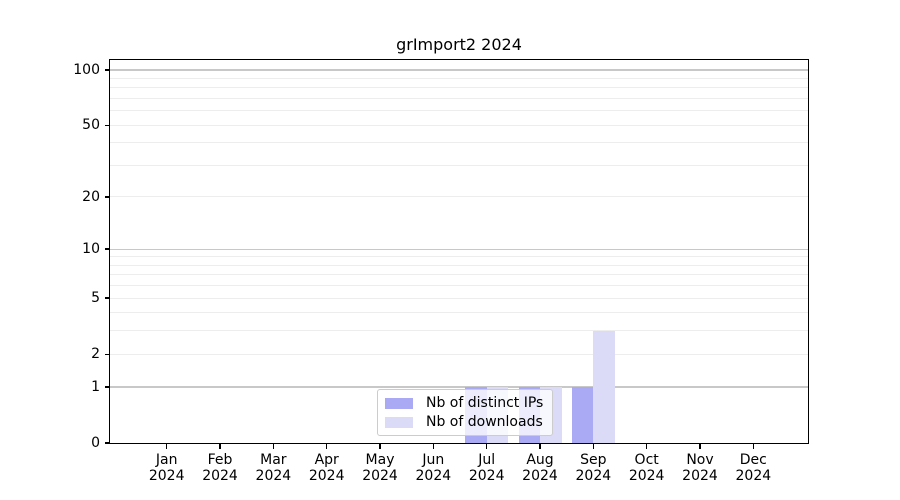  I want to click on x-axis-tick-label: May 2024, so click(380, 468).